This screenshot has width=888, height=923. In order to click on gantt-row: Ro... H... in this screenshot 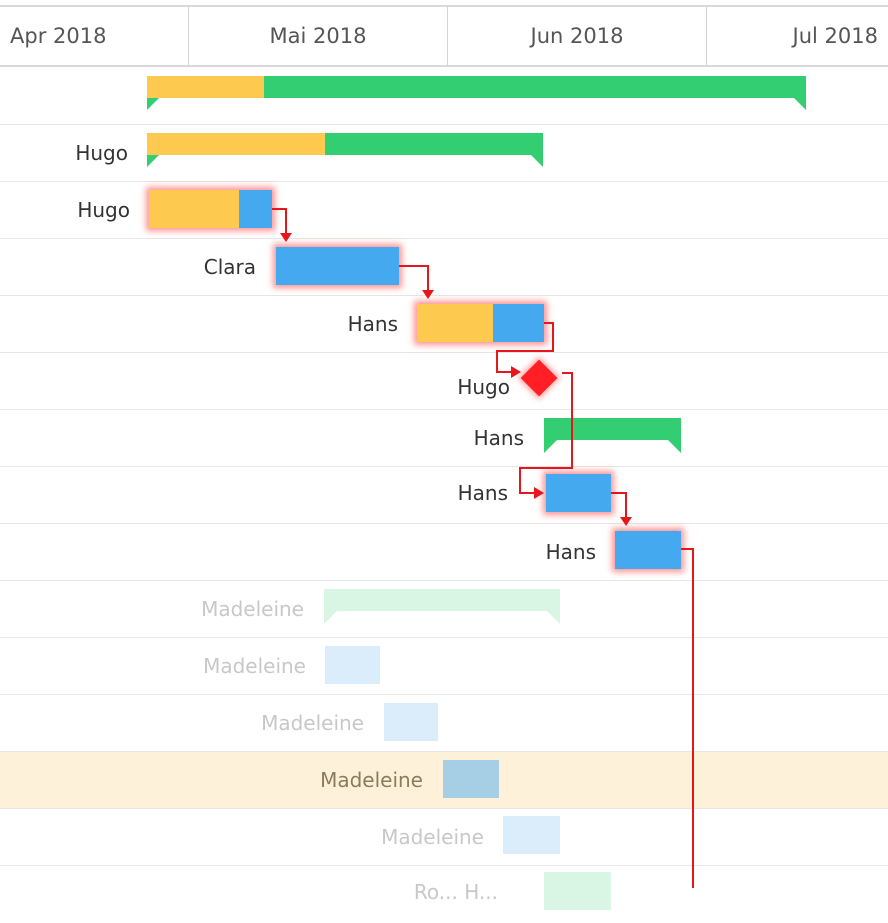, I will do `click(444, 894)`.